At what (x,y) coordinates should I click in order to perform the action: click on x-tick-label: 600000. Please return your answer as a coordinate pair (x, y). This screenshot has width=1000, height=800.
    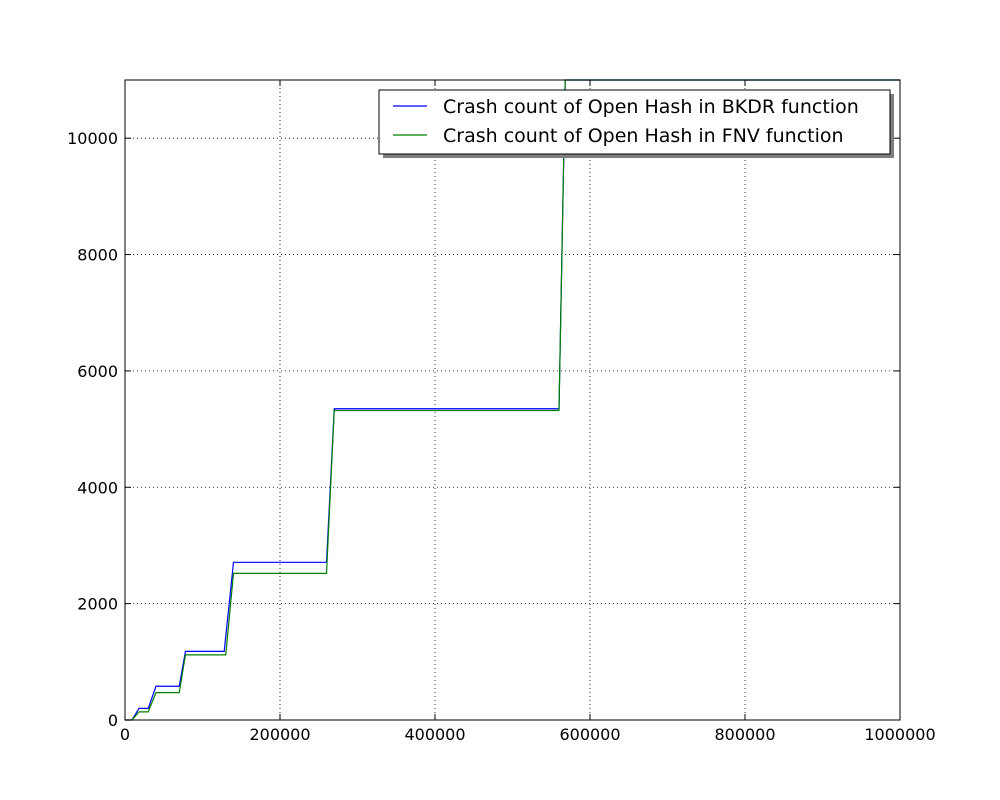
    Looking at the image, I should click on (589, 734).